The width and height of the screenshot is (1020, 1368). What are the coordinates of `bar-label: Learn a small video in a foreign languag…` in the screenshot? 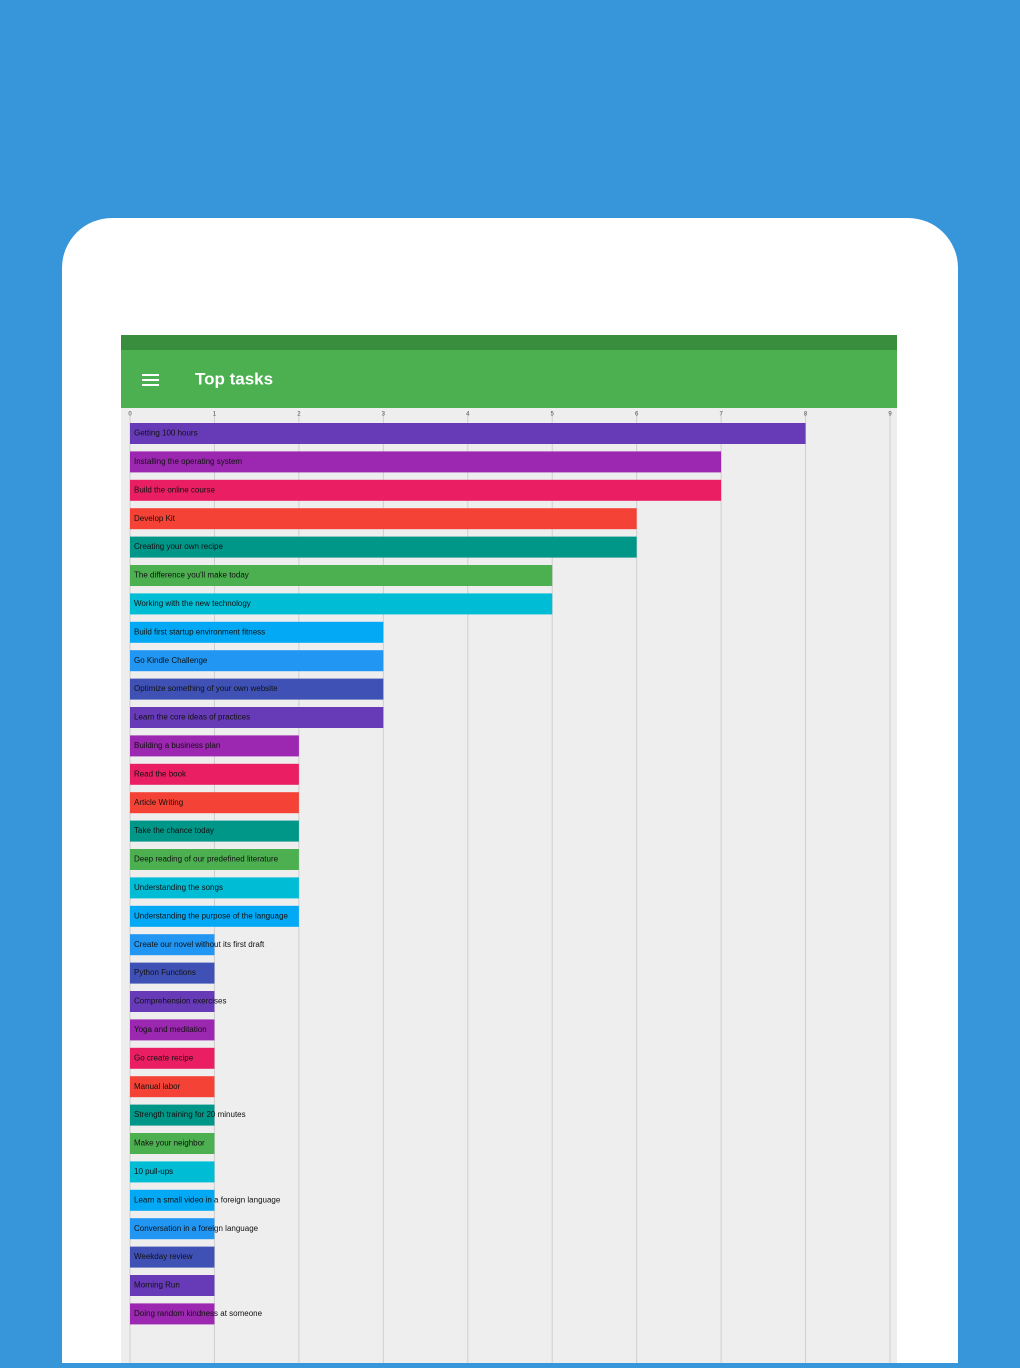 It's located at (207, 1199).